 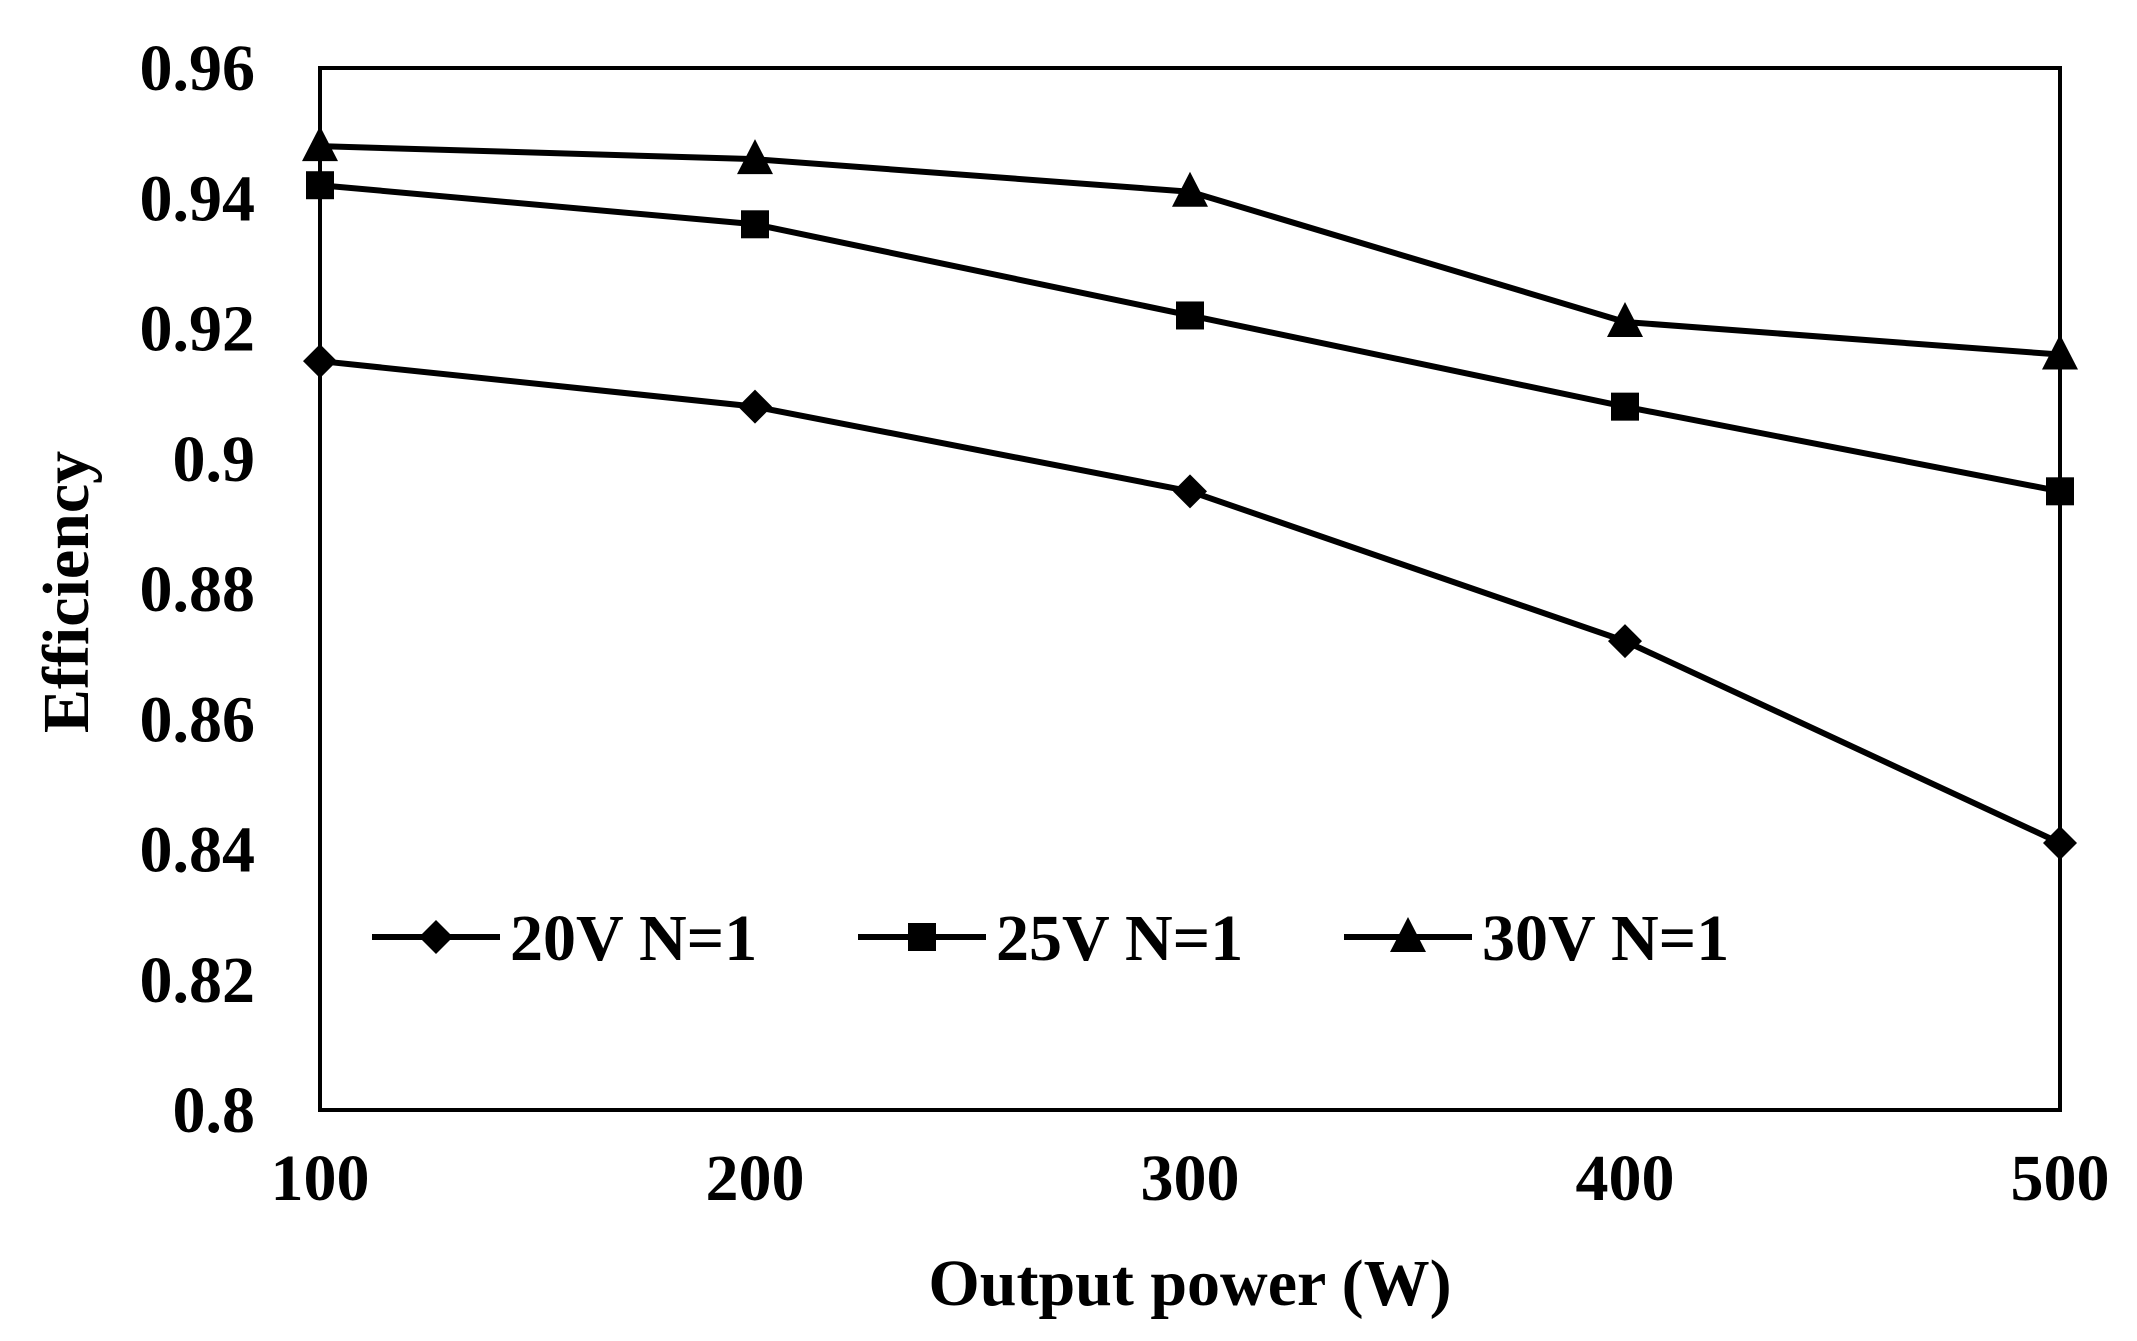 What do you see at coordinates (198, 719) in the screenshot?
I see `y-tick-label: 0.86` at bounding box center [198, 719].